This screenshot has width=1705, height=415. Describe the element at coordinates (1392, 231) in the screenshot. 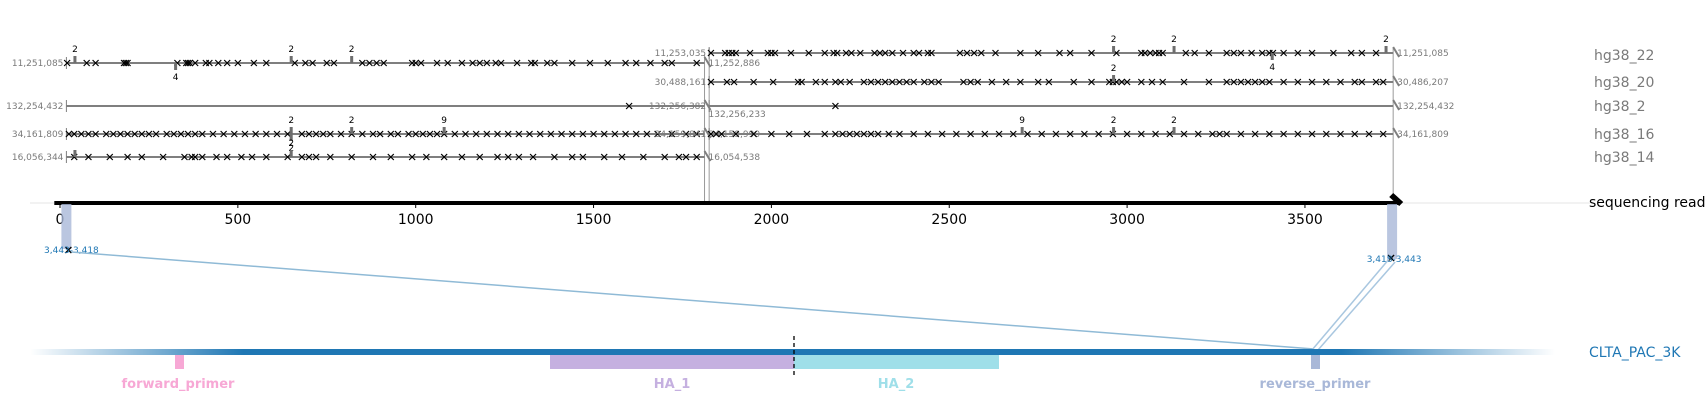

I see `right-junction-bar` at that location.